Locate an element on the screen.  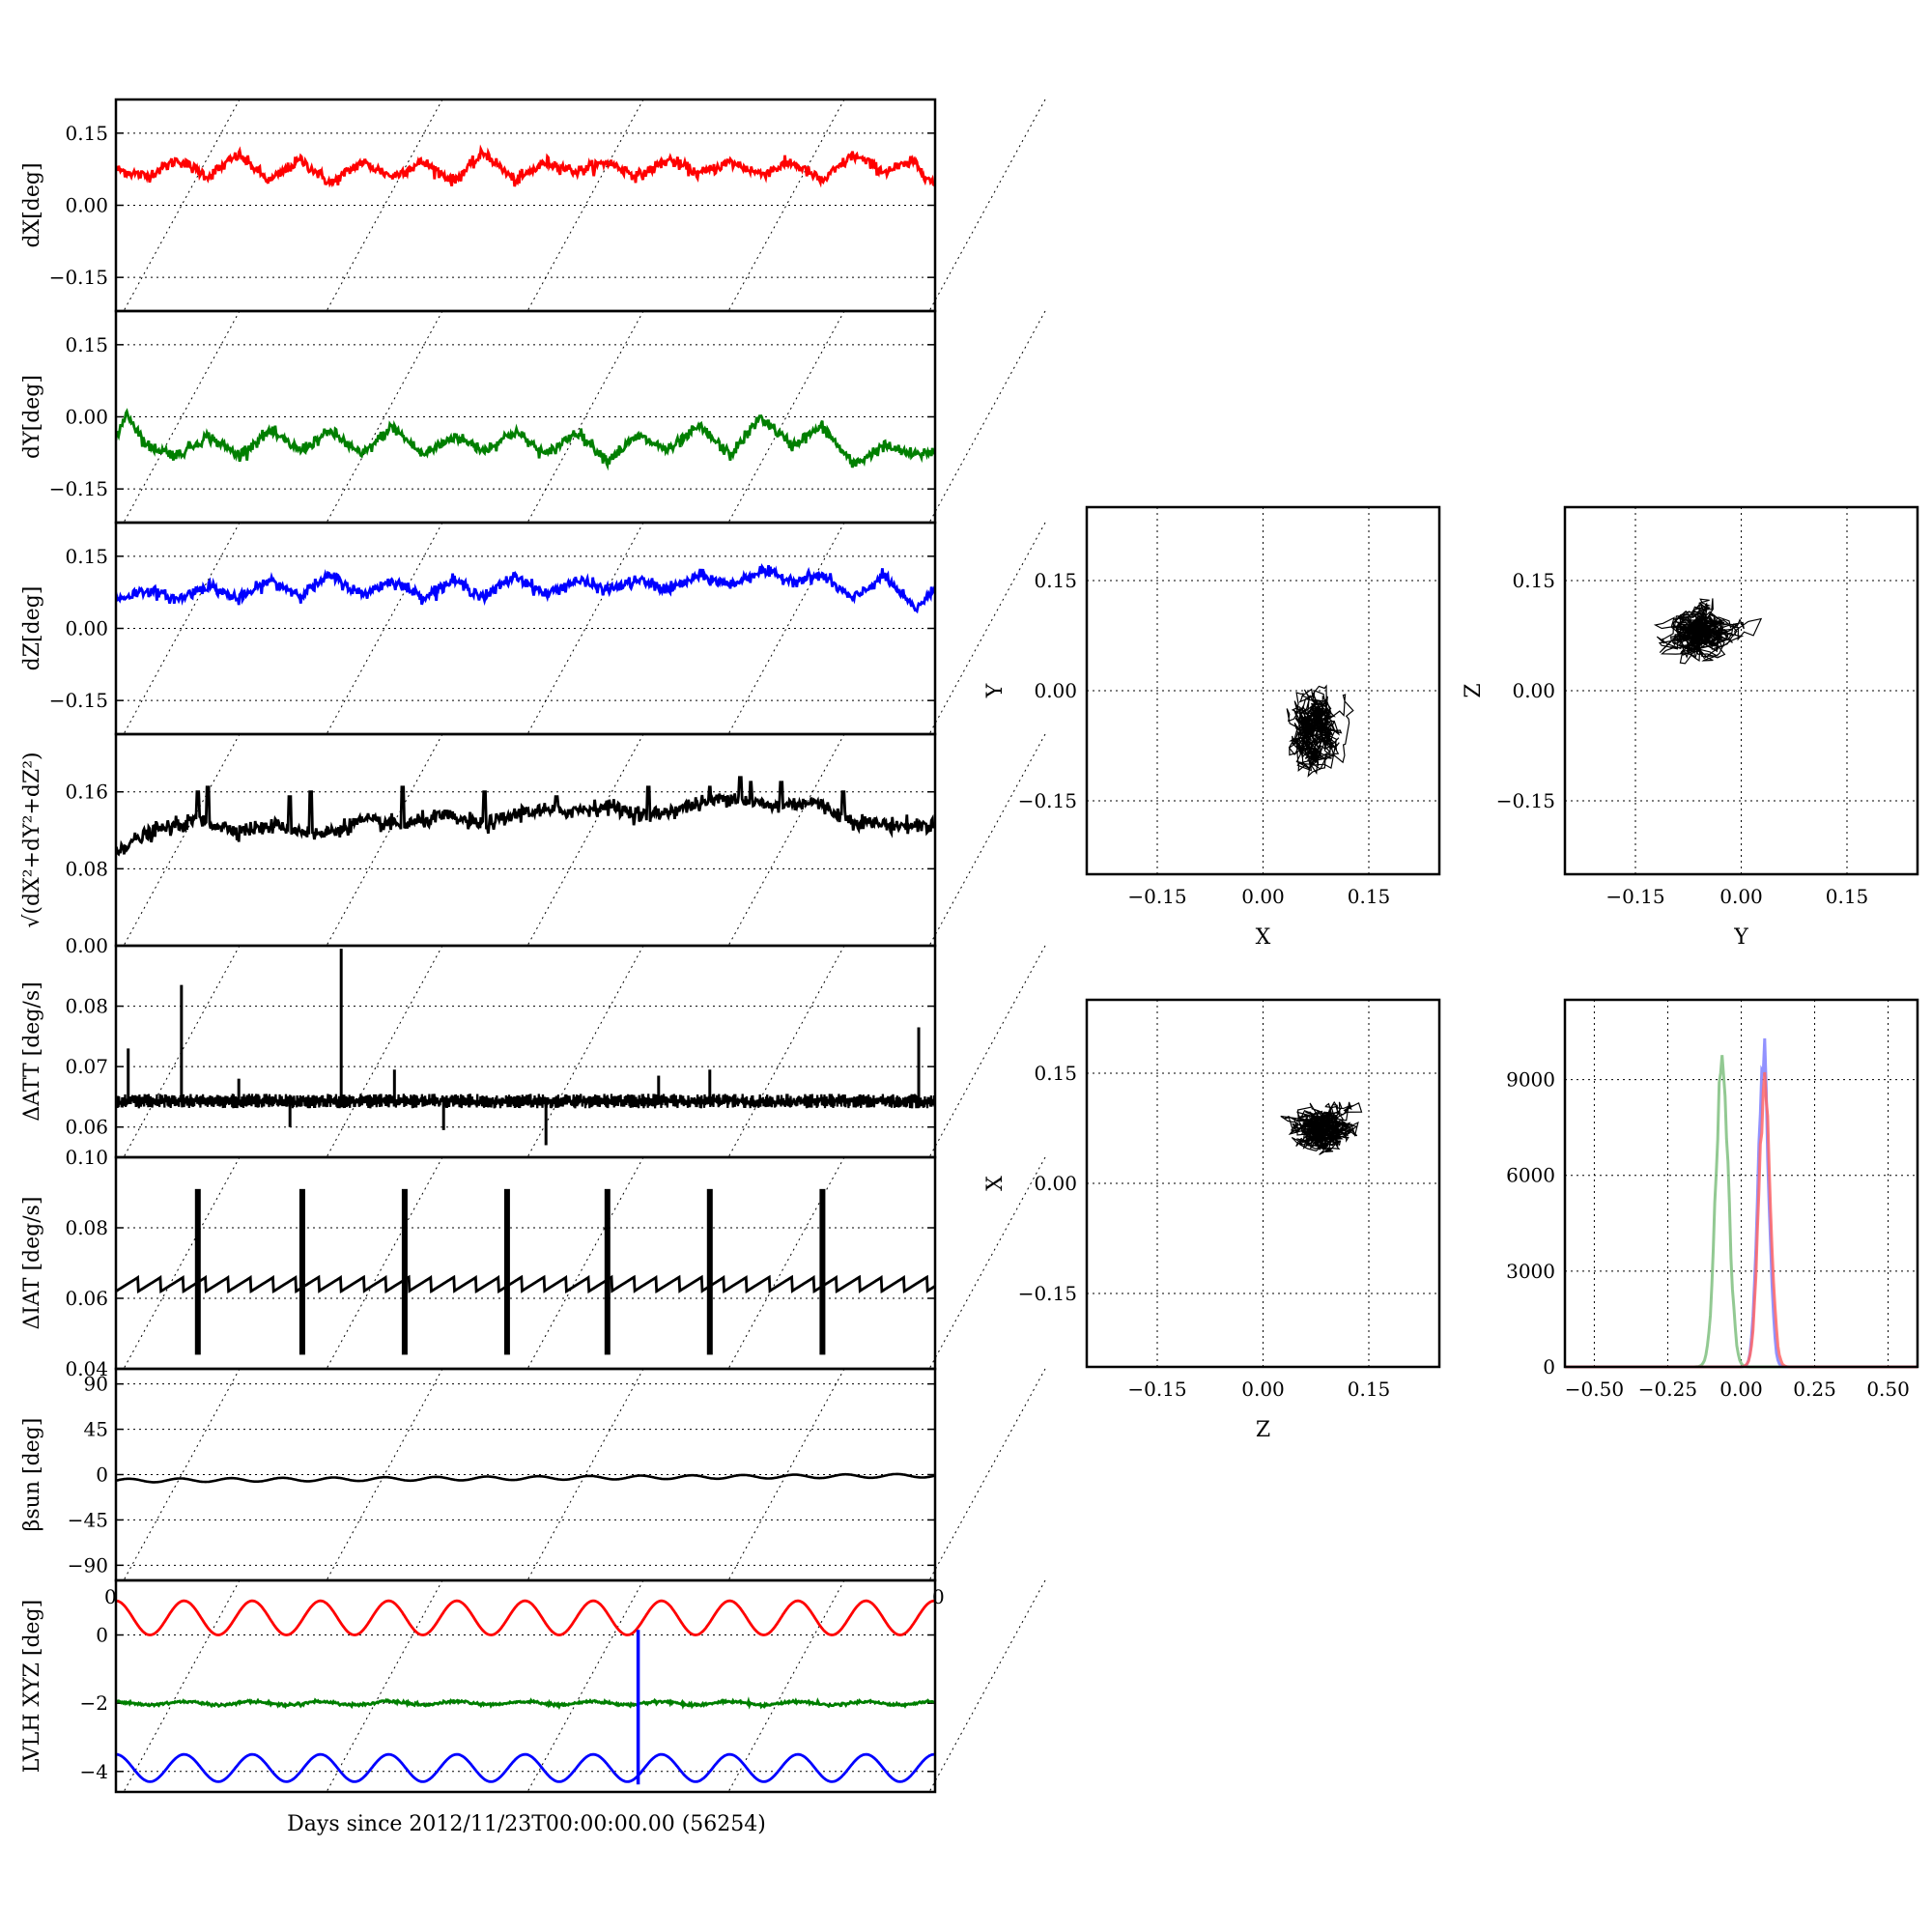
y-tick-label: −4 is located at coordinates (94, 1771).